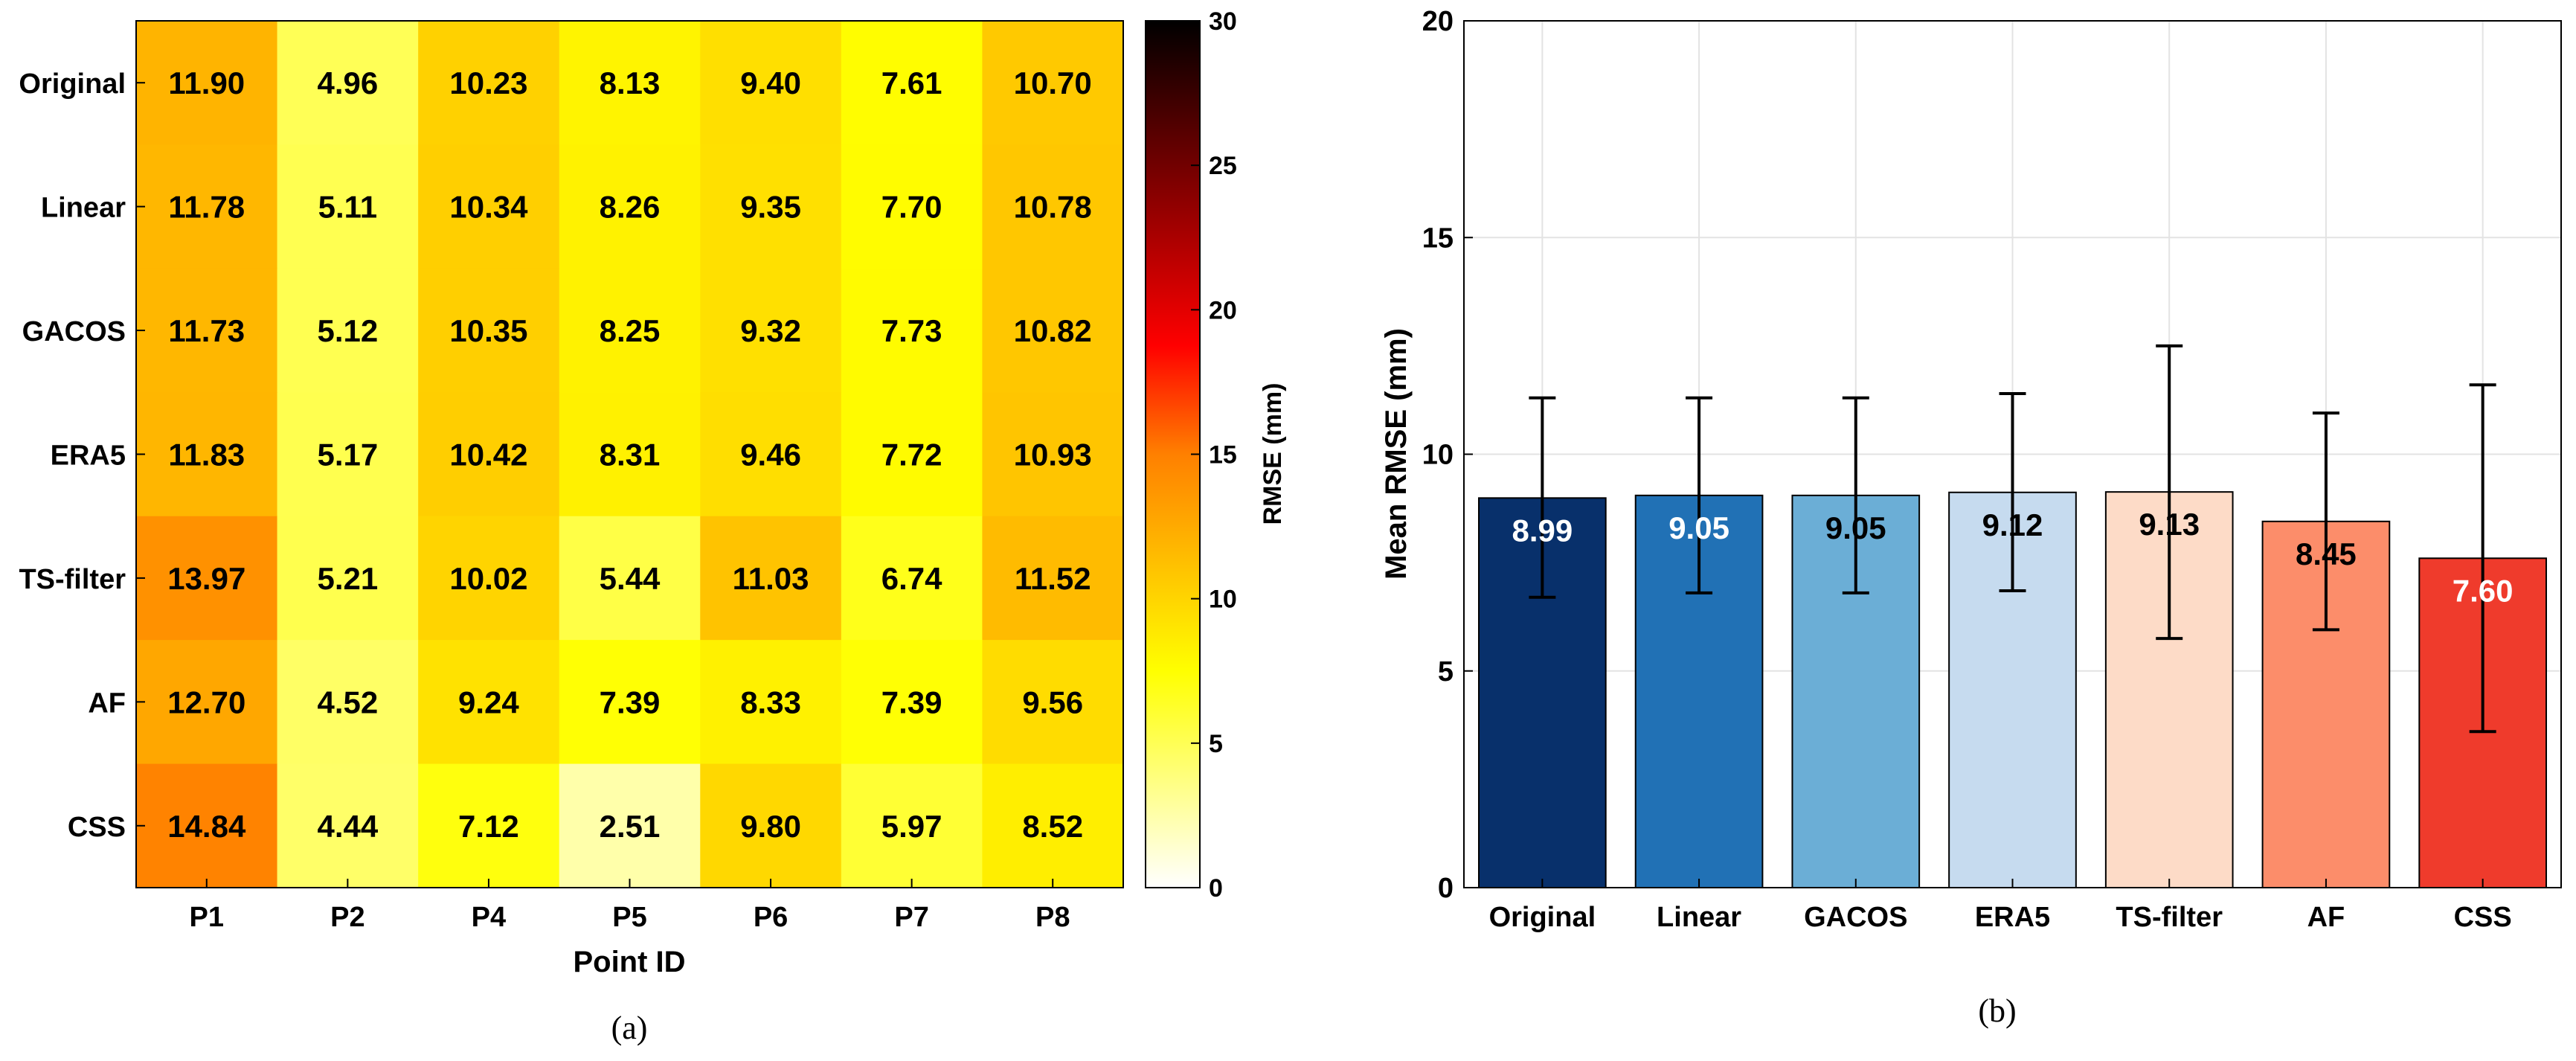 The width and height of the screenshot is (2576, 1061). I want to click on bar-value-label: 8.99, so click(1542, 530).